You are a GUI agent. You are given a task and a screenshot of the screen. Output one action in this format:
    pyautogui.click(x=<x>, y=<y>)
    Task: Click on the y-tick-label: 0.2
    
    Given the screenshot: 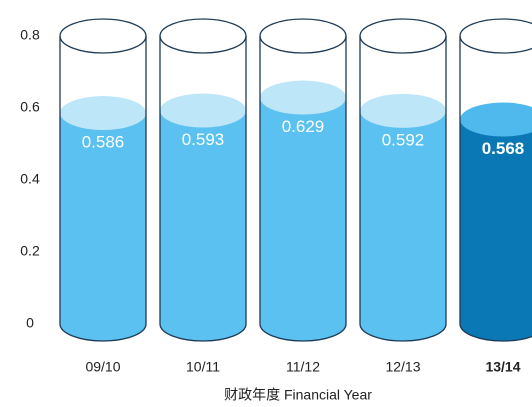 What is the action you would take?
    pyautogui.click(x=30, y=251)
    